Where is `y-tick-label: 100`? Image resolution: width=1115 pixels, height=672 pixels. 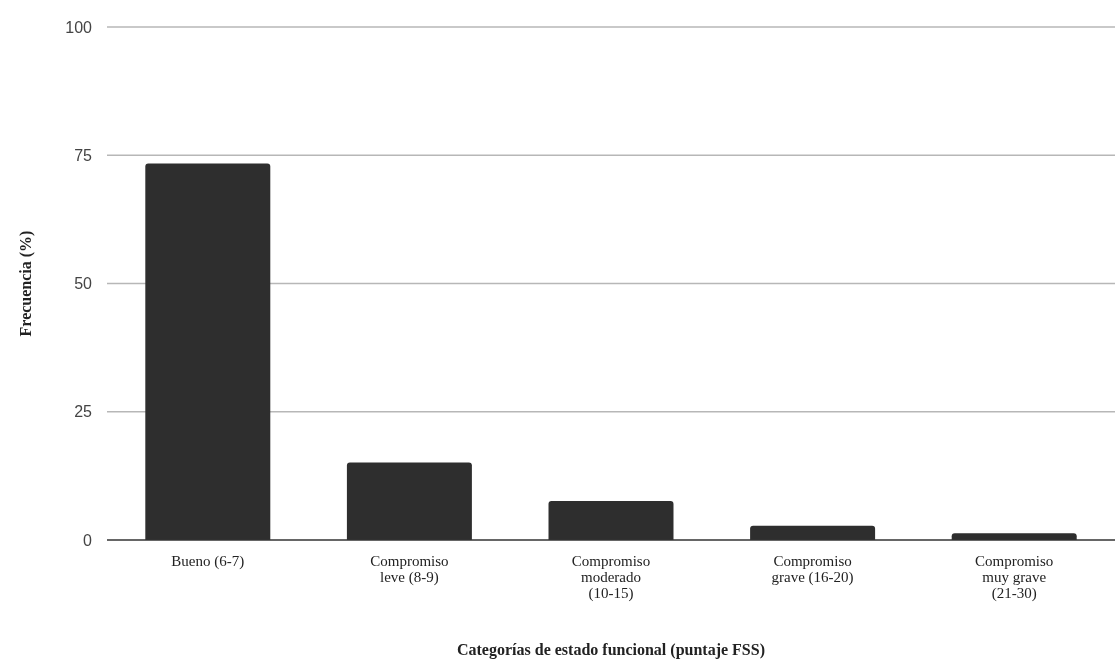
y-tick-label: 100 is located at coordinates (79, 27).